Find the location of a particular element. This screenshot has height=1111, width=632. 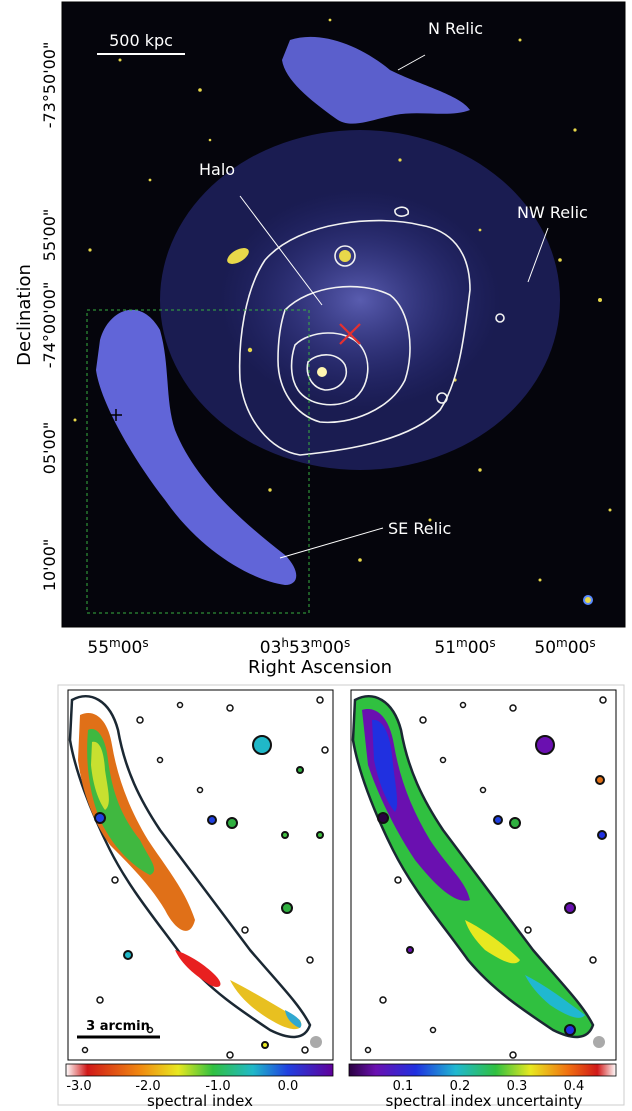

y-tick-label: 10'00" is located at coordinates (49, 565).